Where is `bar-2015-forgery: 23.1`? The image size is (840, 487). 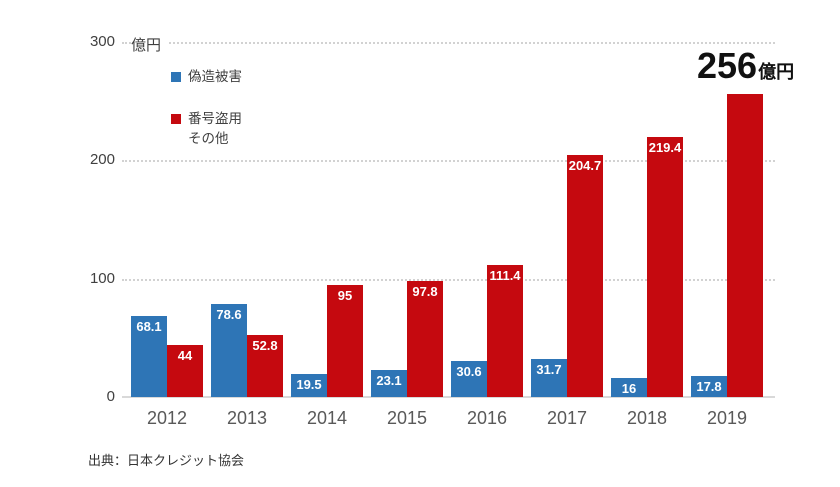
bar-2015-forgery: 23.1 is located at coordinates (389, 383).